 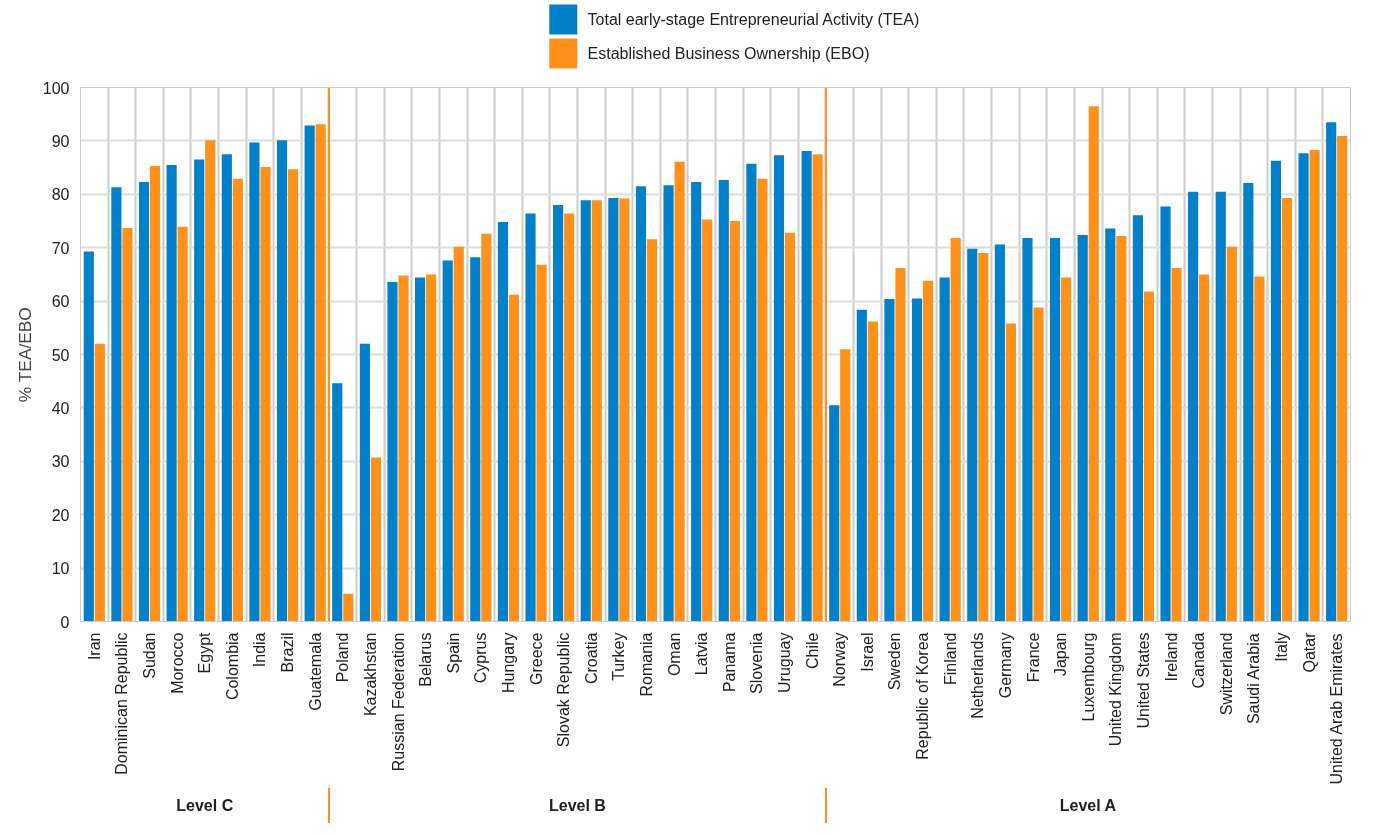 I want to click on x-tick-label: Slovenia, so click(x=757, y=663).